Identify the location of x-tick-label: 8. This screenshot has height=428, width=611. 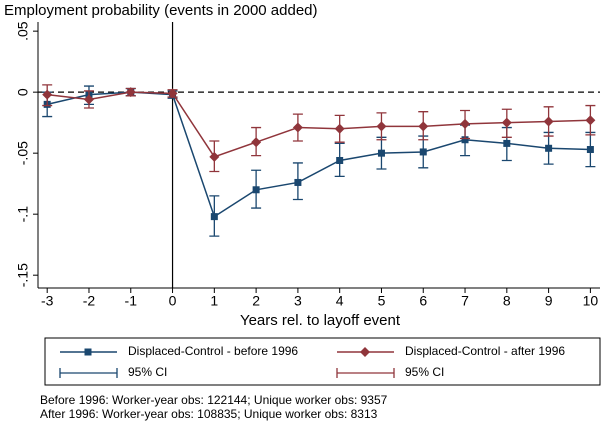
(507, 301).